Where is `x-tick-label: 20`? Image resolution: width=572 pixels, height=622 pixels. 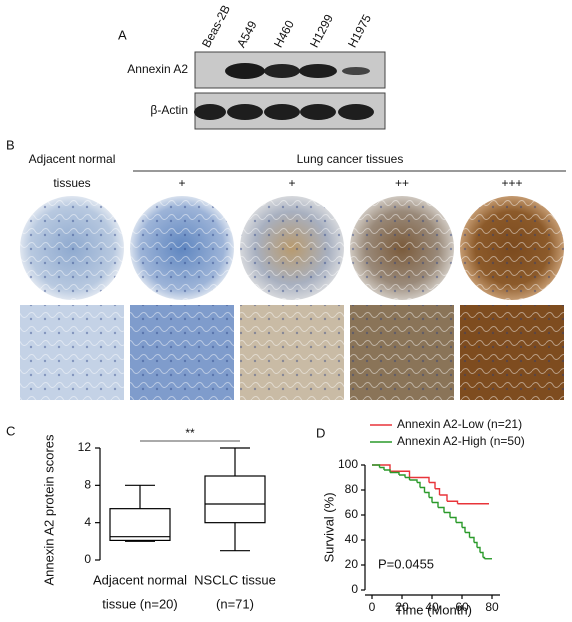 x-tick-label: 20 is located at coordinates (402, 607).